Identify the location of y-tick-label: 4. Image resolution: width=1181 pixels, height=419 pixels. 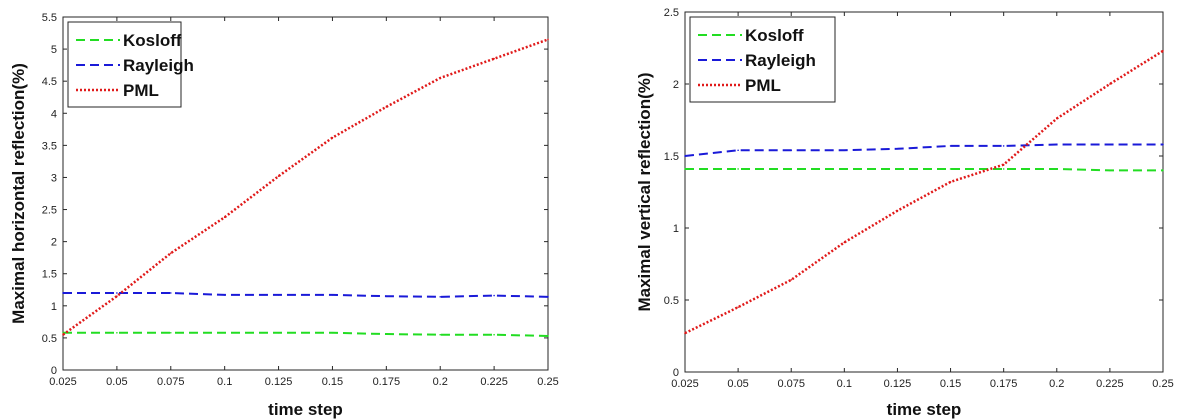
(54, 114).